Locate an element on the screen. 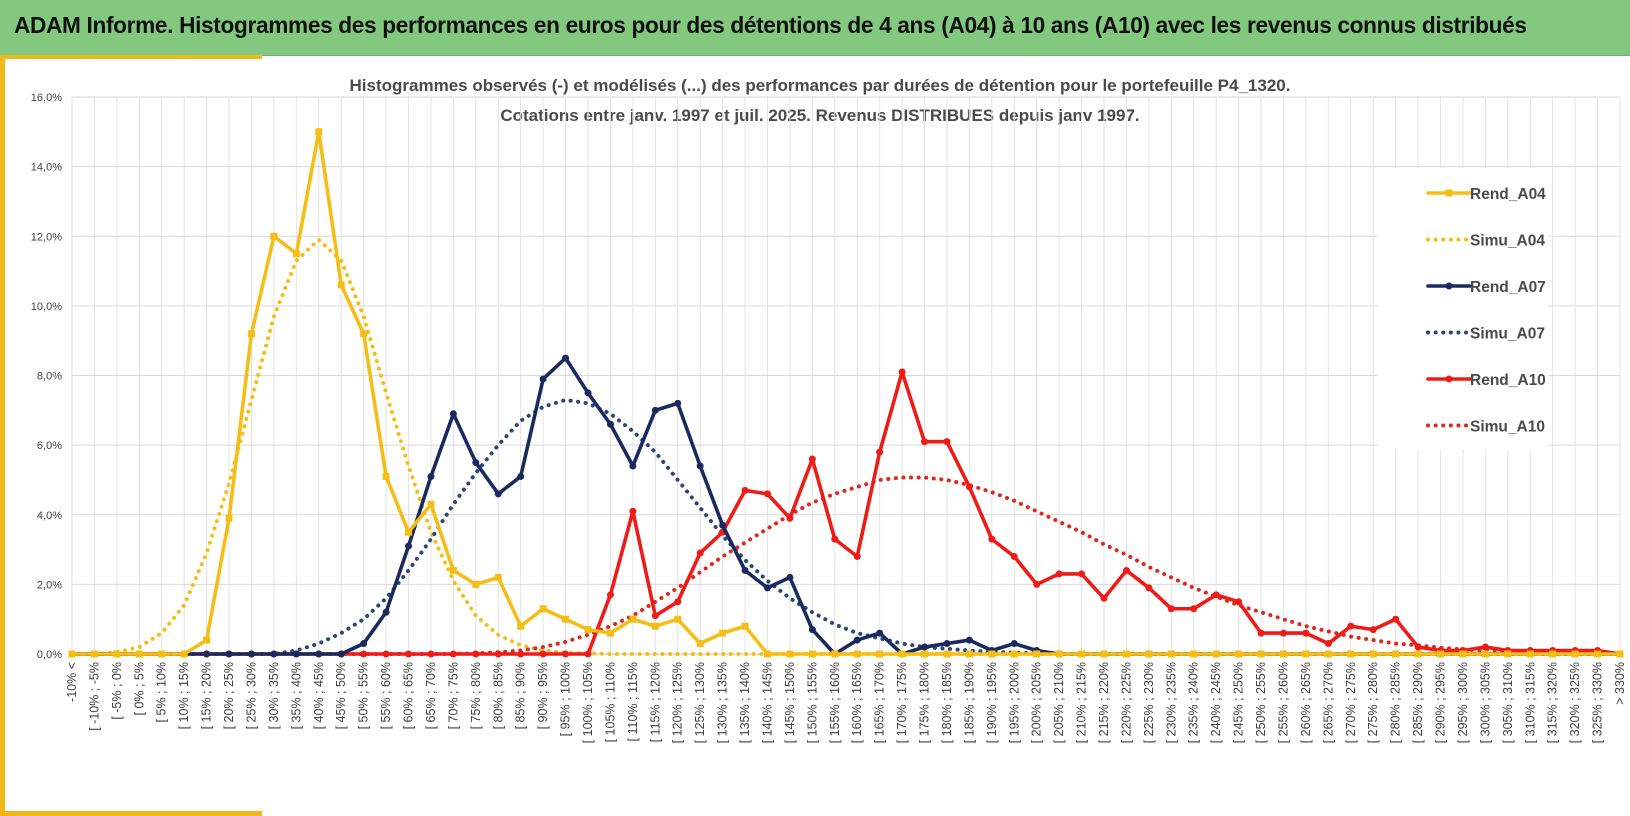 This screenshot has width=1630, height=816. x-tick-label: [ 275% ; 280% is located at coordinates (1373, 702).